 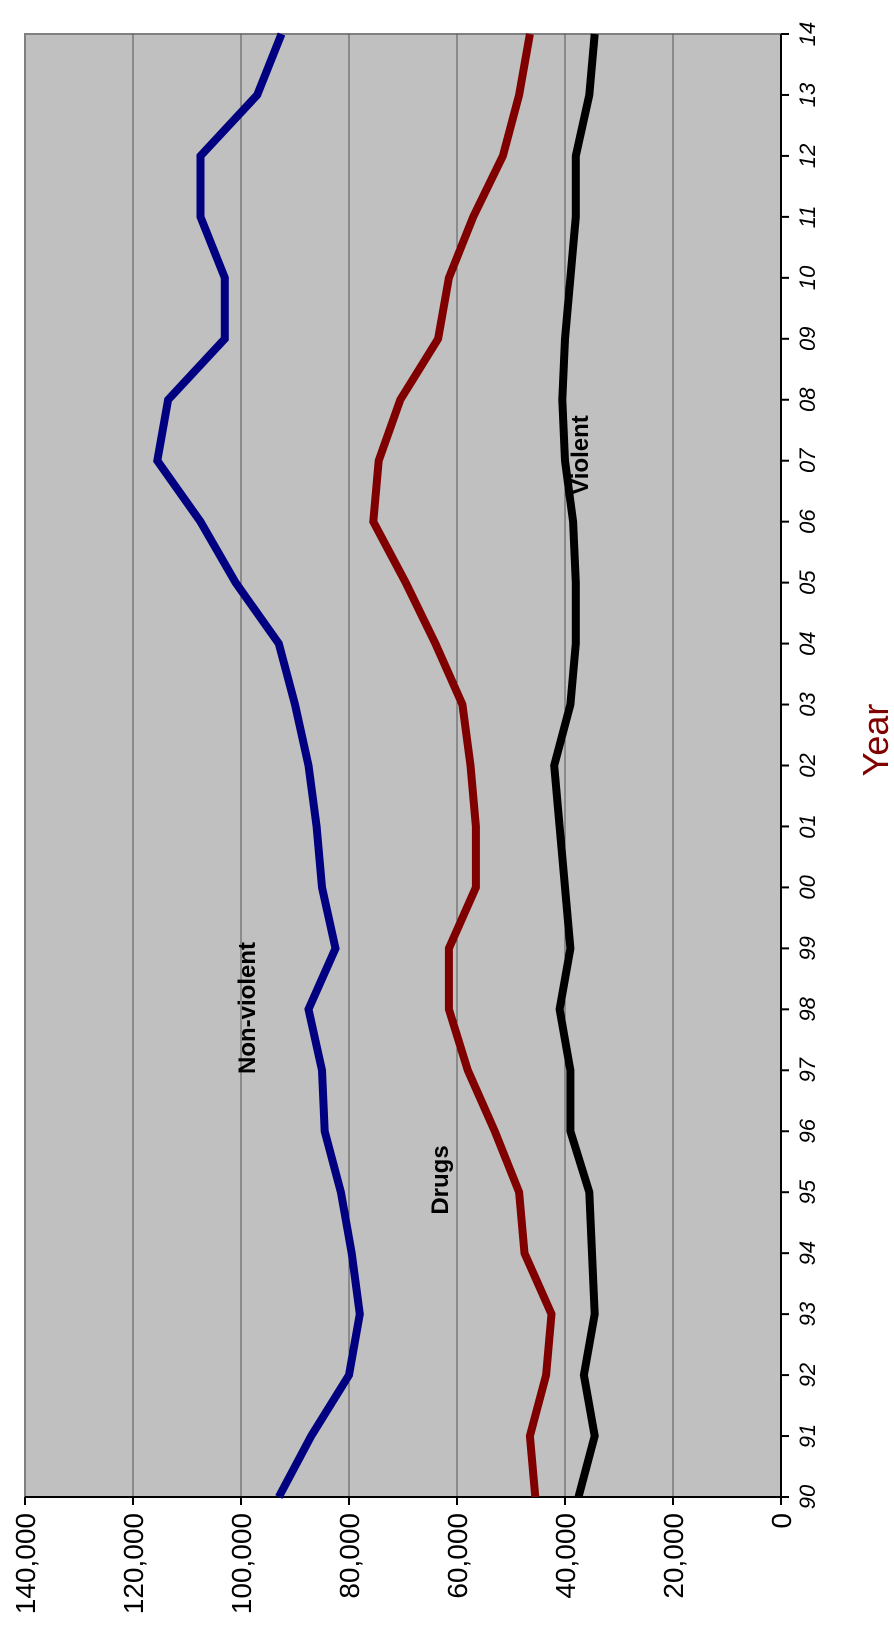 I want to click on x-tick-label: 06, so click(x=807, y=521).